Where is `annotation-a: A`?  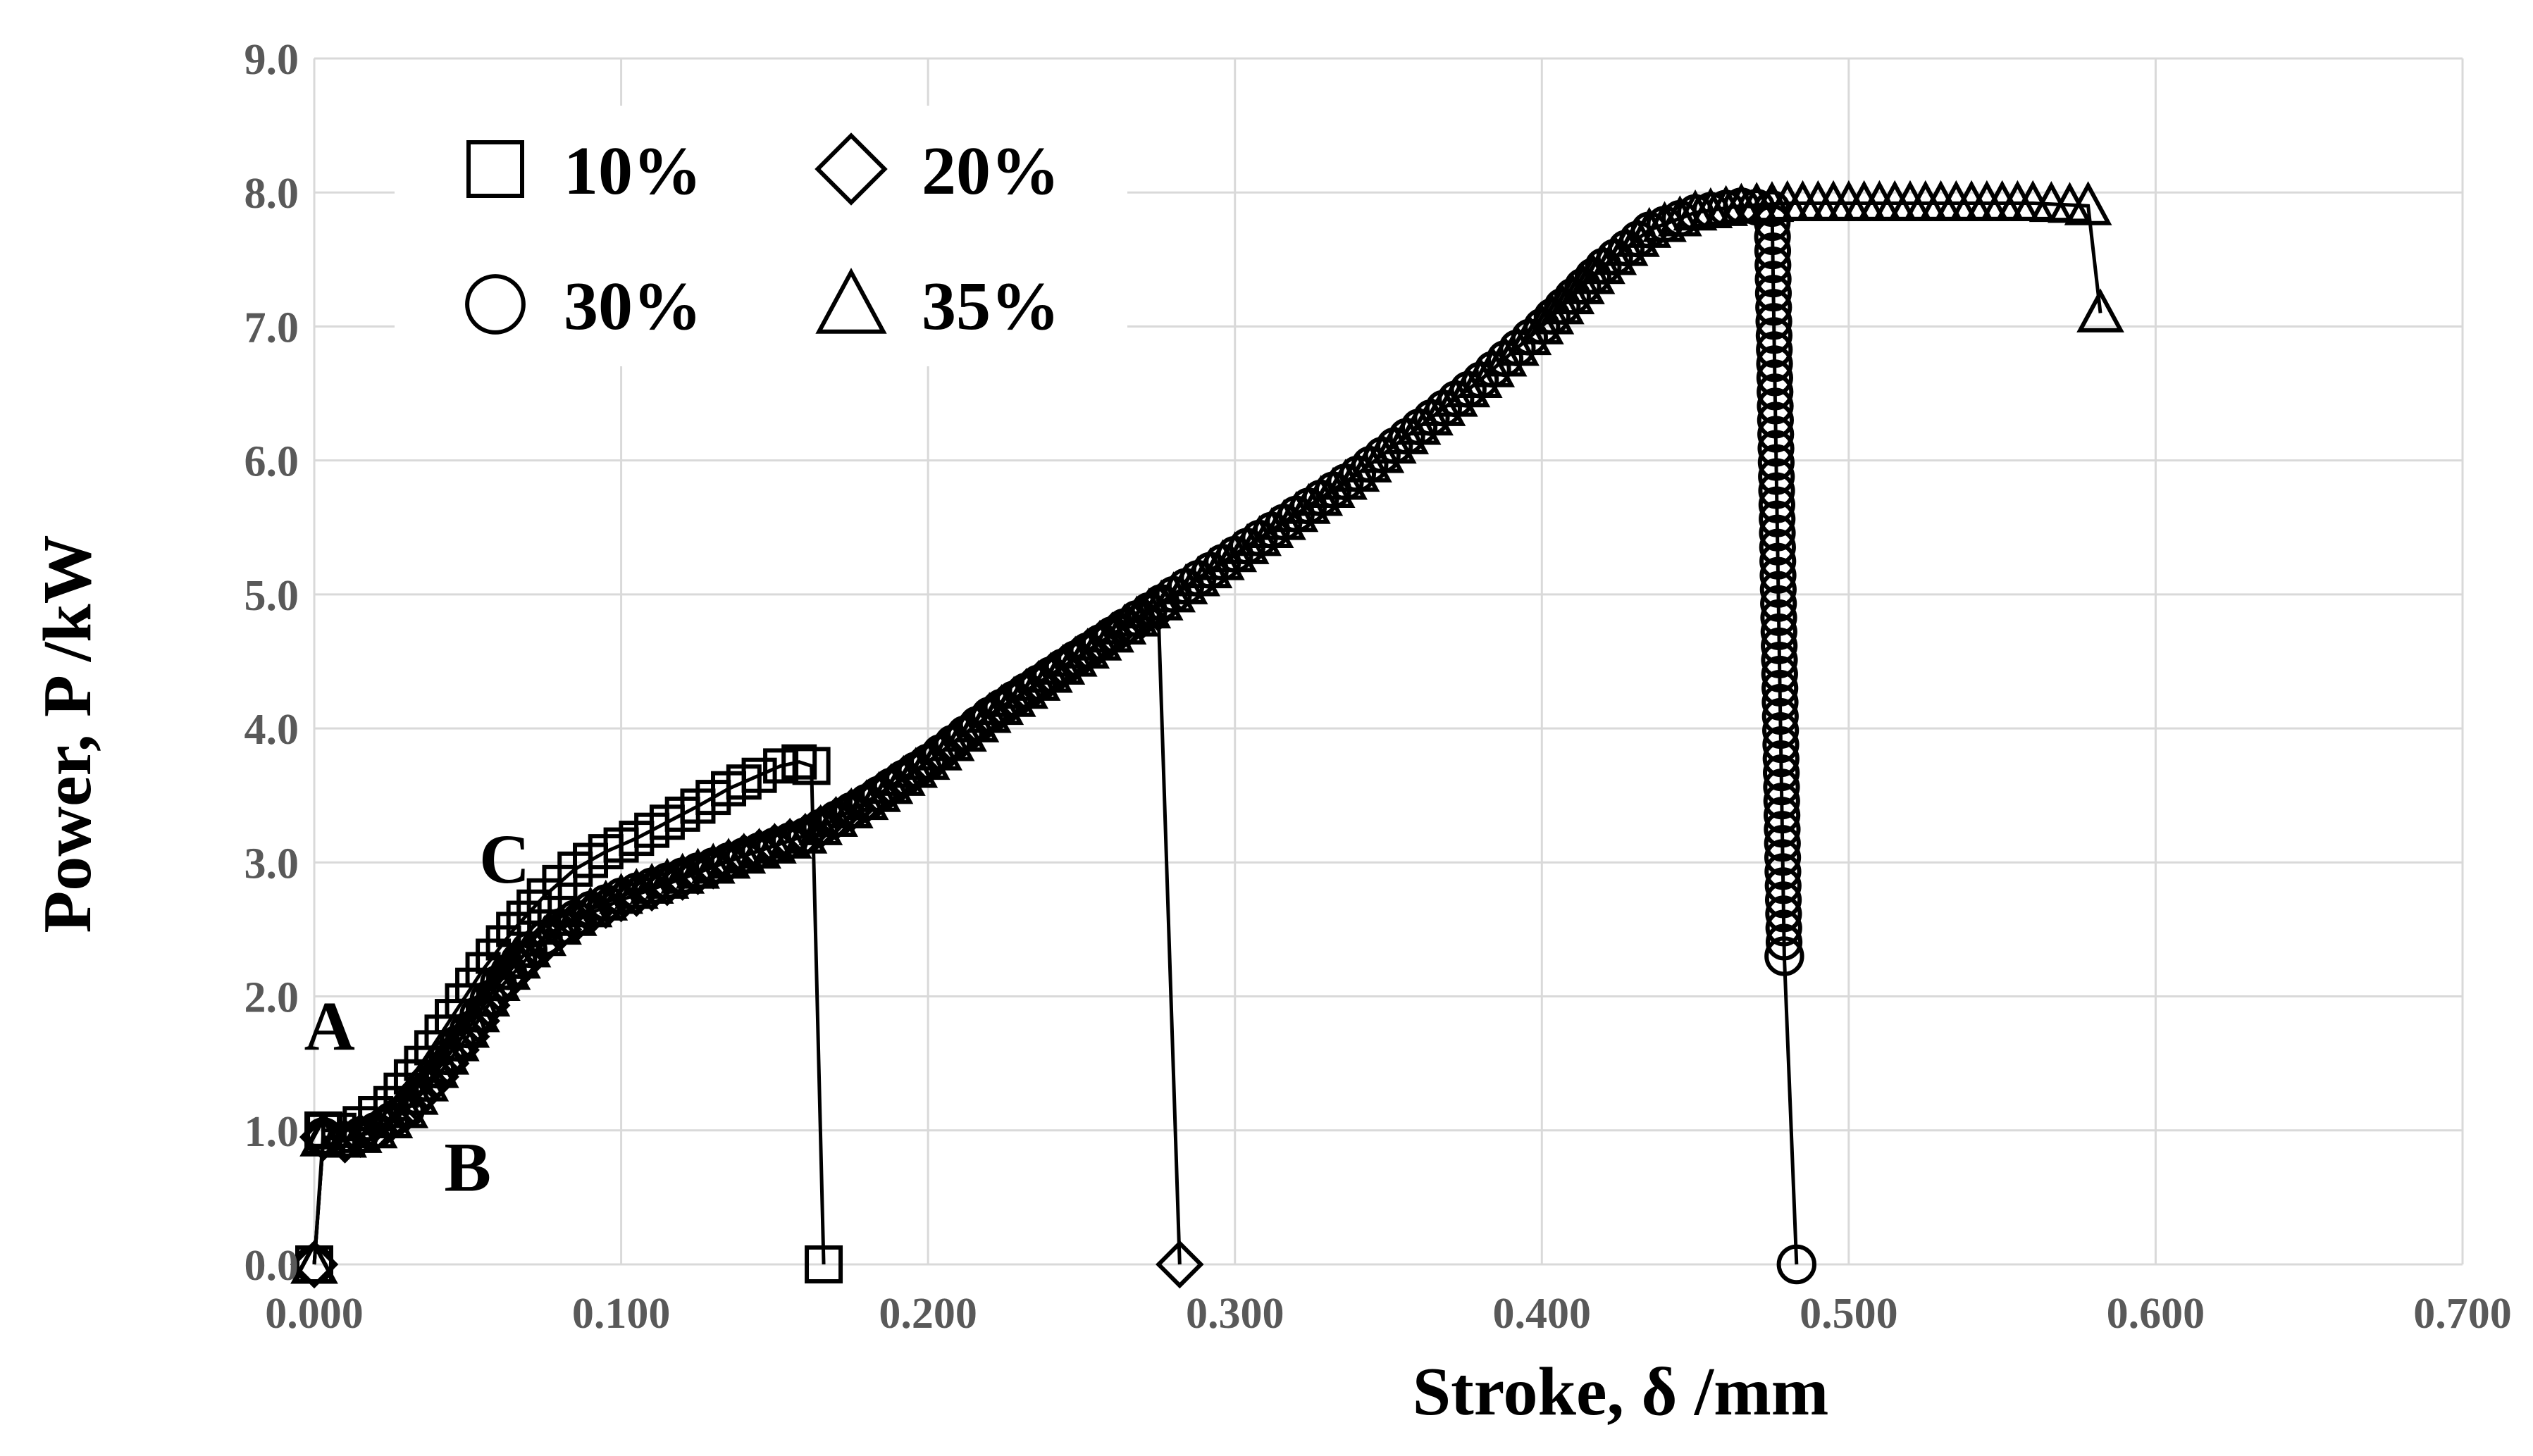
annotation-a: A is located at coordinates (329, 1027).